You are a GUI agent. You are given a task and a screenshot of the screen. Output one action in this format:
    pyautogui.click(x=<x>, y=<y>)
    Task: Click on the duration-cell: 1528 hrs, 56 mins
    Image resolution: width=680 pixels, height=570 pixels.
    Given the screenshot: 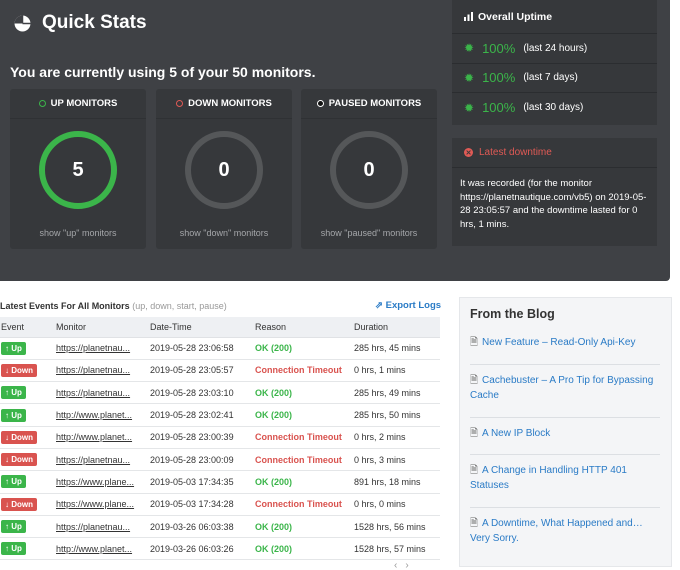 What is the action you would take?
    pyautogui.click(x=397, y=527)
    